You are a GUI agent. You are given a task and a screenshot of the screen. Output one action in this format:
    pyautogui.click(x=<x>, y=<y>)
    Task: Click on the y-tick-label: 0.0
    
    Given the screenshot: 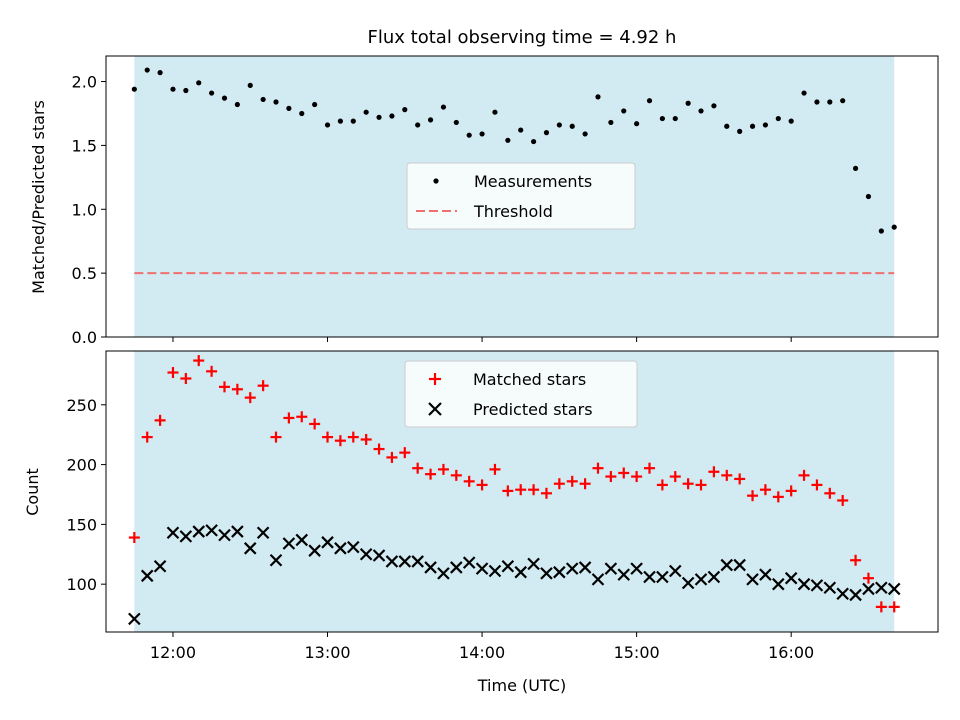 What is the action you would take?
    pyautogui.click(x=84, y=337)
    